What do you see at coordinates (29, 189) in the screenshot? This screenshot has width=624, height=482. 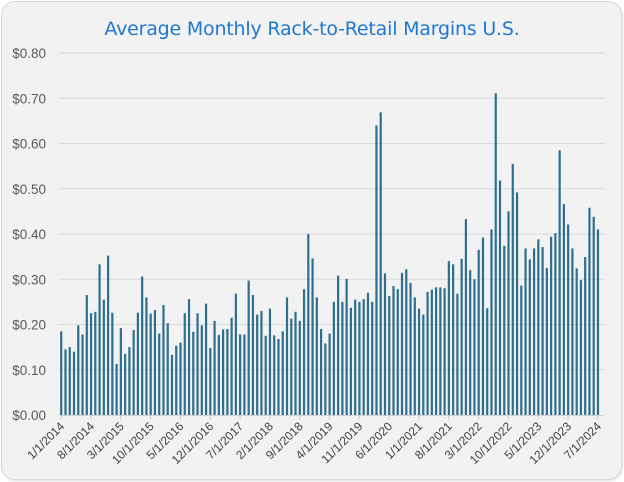 I see `y-tick-label: $0.50` at bounding box center [29, 189].